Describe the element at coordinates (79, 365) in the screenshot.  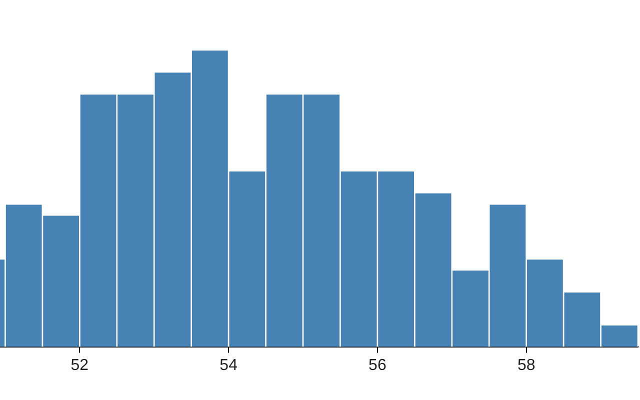
I see `x-tick-label: 52` at that location.